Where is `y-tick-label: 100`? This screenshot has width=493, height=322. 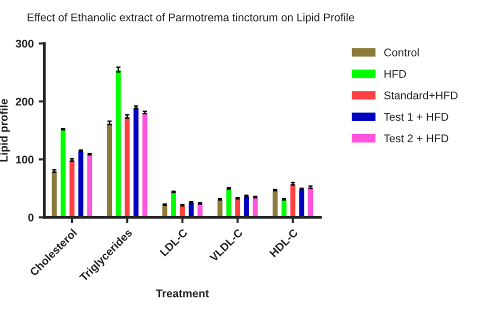 y-tick-label: 100 is located at coordinates (25, 160).